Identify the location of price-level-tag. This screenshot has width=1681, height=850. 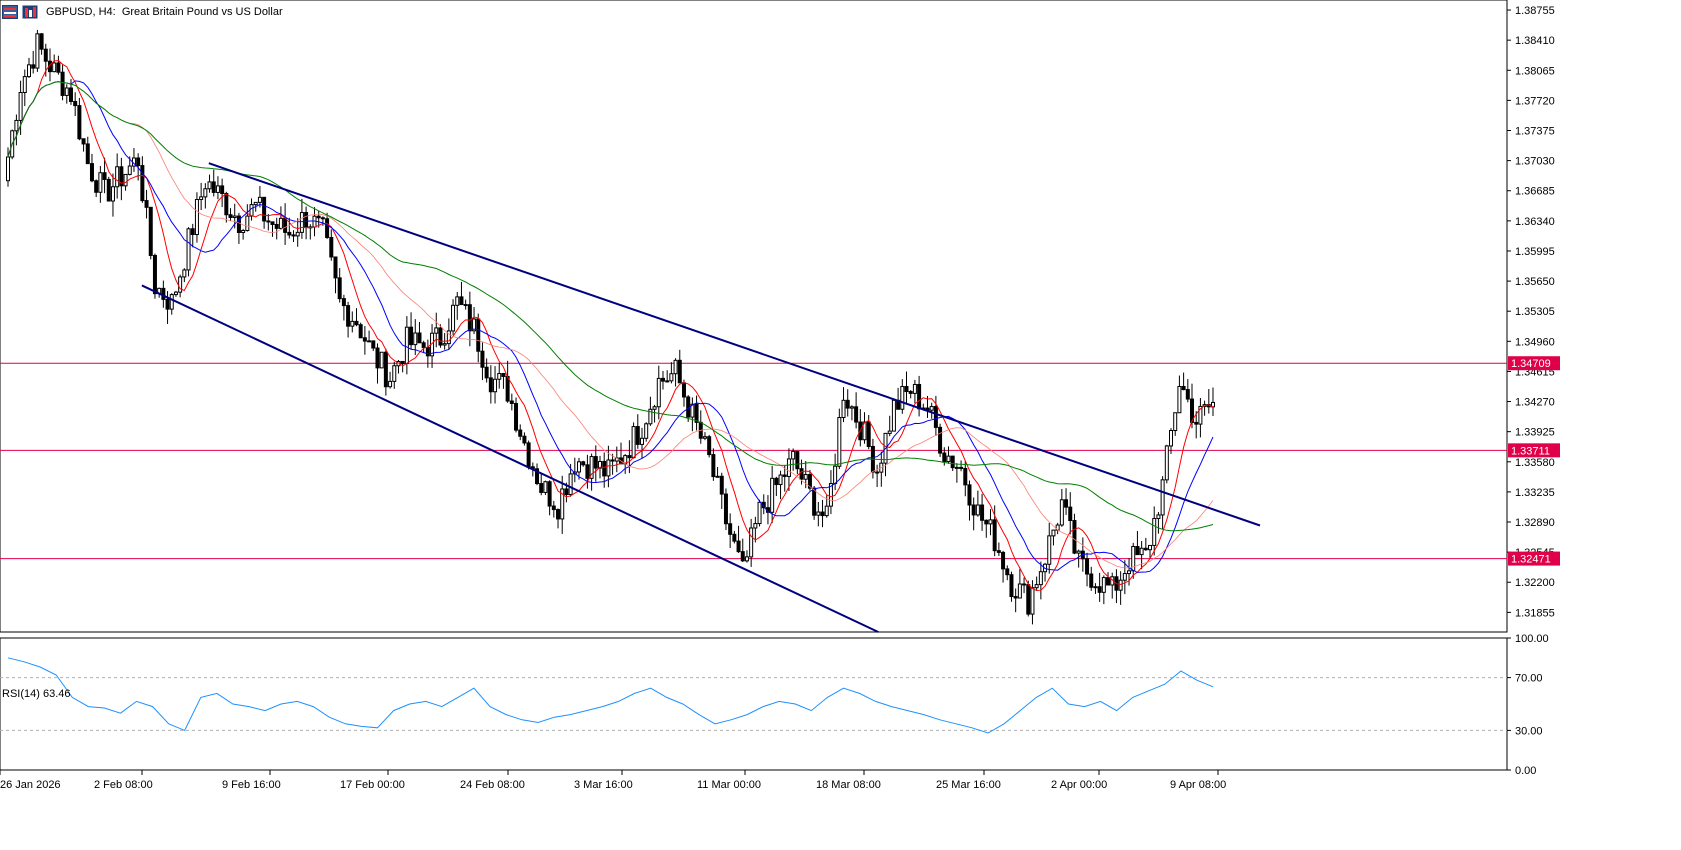
(1534, 558).